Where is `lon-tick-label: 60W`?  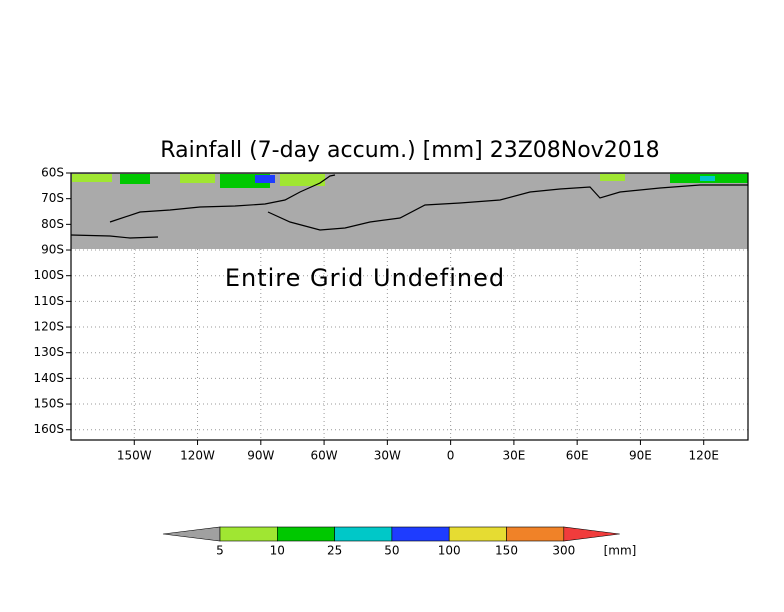 lon-tick-label: 60W is located at coordinates (324, 456).